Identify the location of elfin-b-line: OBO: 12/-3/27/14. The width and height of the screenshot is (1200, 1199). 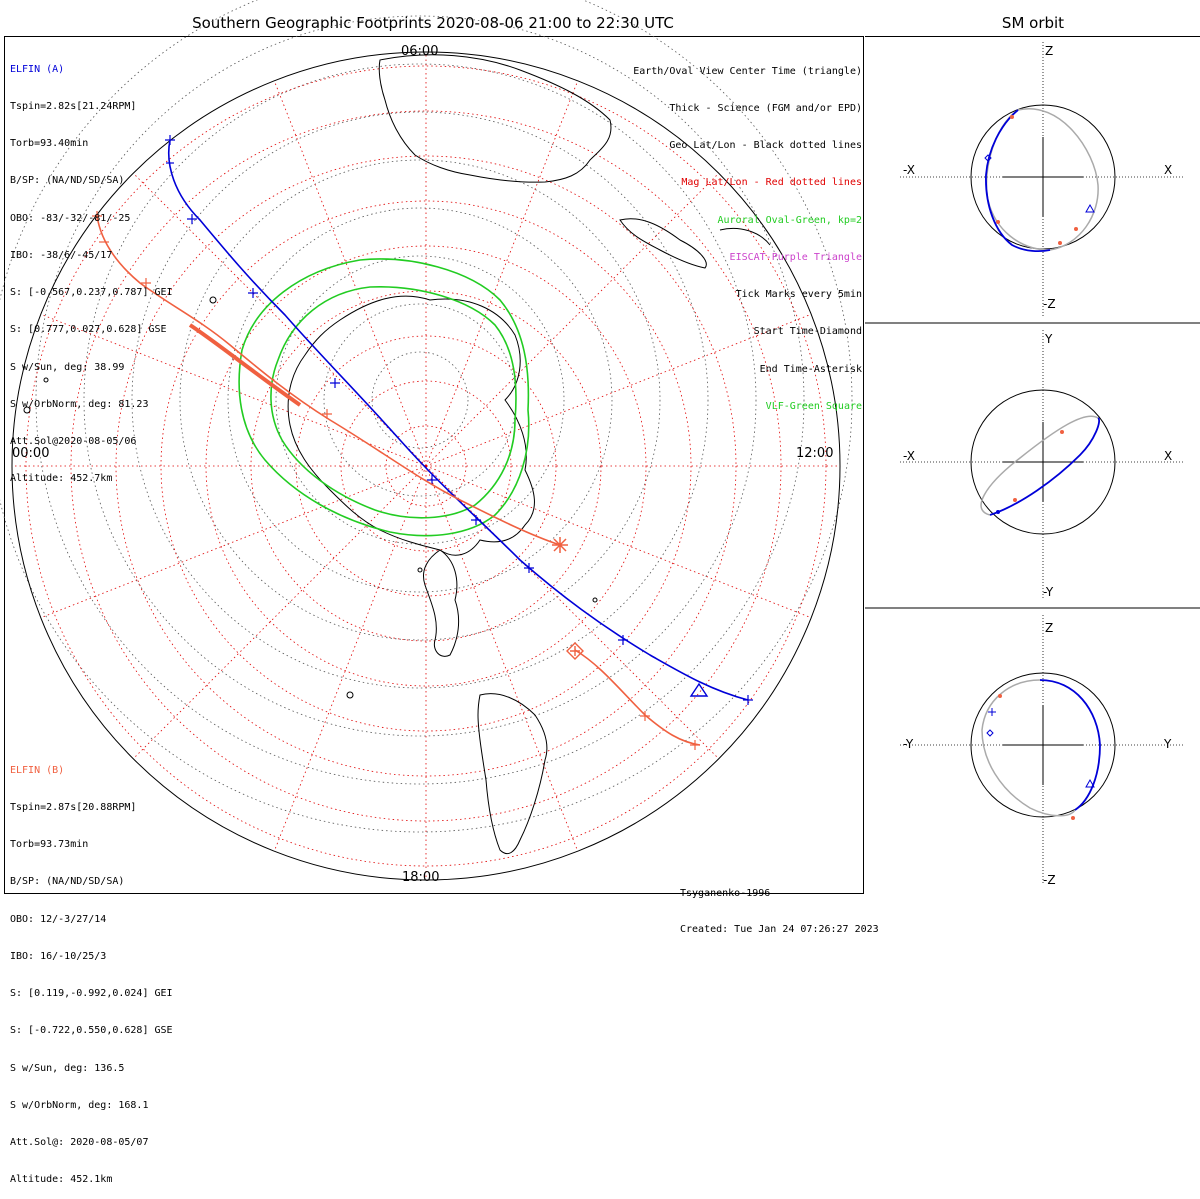
(58, 919).